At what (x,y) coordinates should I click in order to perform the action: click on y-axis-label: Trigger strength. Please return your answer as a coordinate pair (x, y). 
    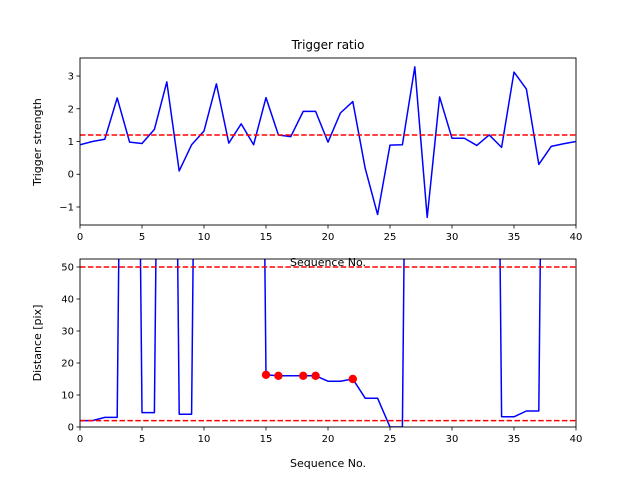
    Looking at the image, I should click on (37, 142).